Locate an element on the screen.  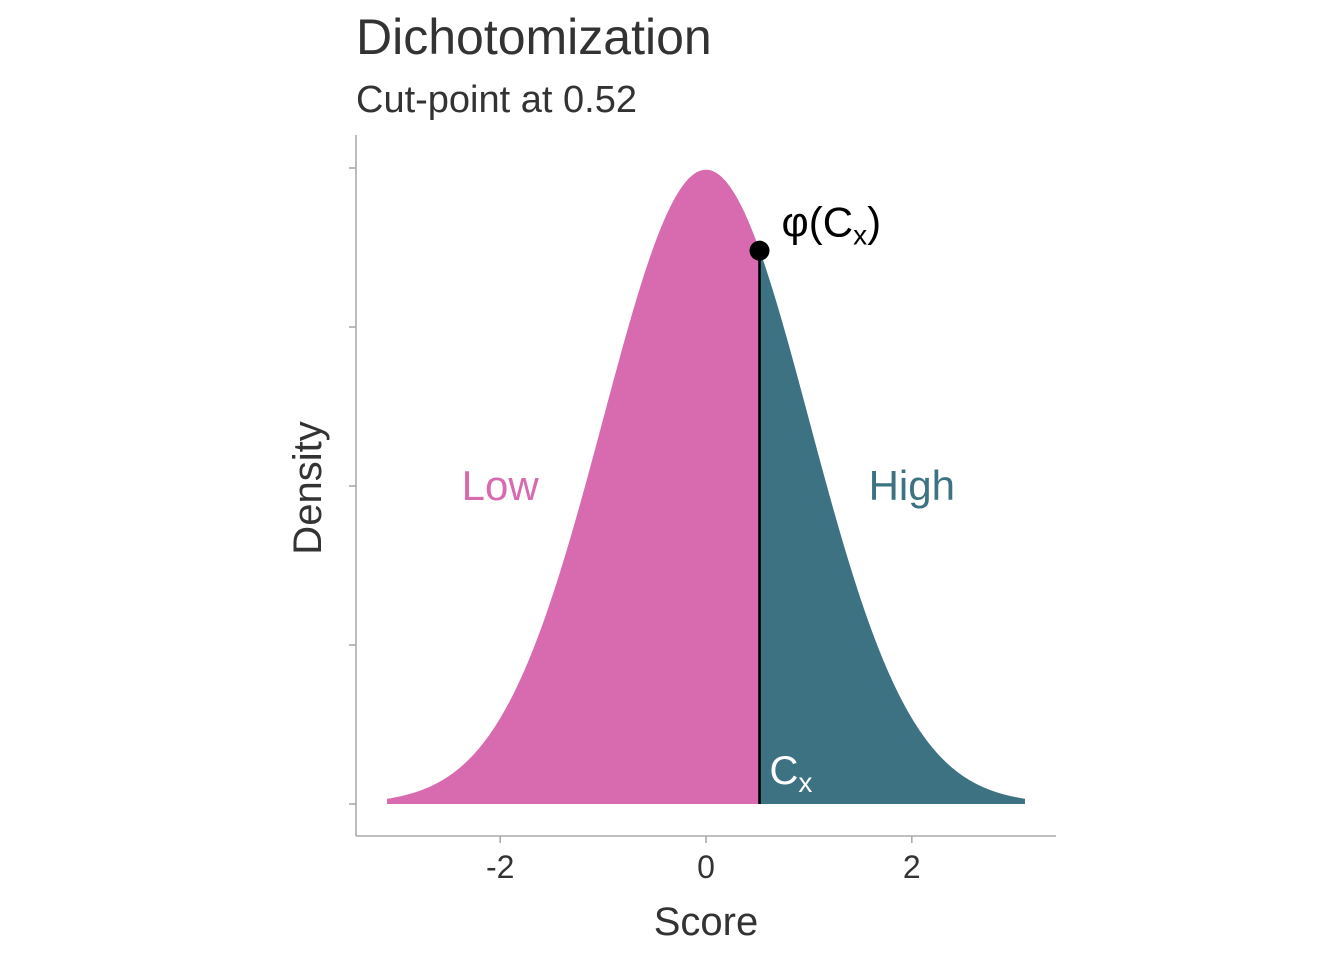
x-axis-label: Score is located at coordinates (706, 922).